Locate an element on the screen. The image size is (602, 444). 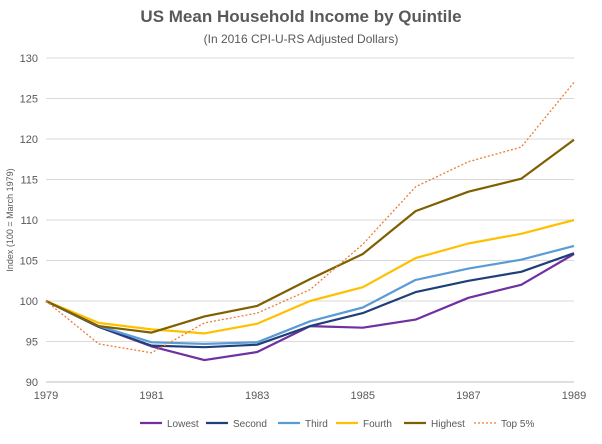
y-tick-label: 105 is located at coordinates (29, 262).